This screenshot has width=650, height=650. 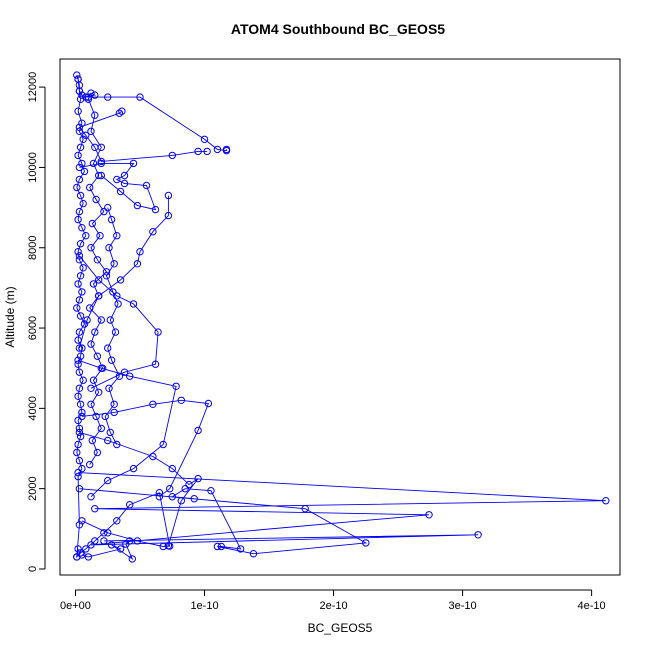 What do you see at coordinates (33, 87) in the screenshot?
I see `y-tick-label: 12000` at bounding box center [33, 87].